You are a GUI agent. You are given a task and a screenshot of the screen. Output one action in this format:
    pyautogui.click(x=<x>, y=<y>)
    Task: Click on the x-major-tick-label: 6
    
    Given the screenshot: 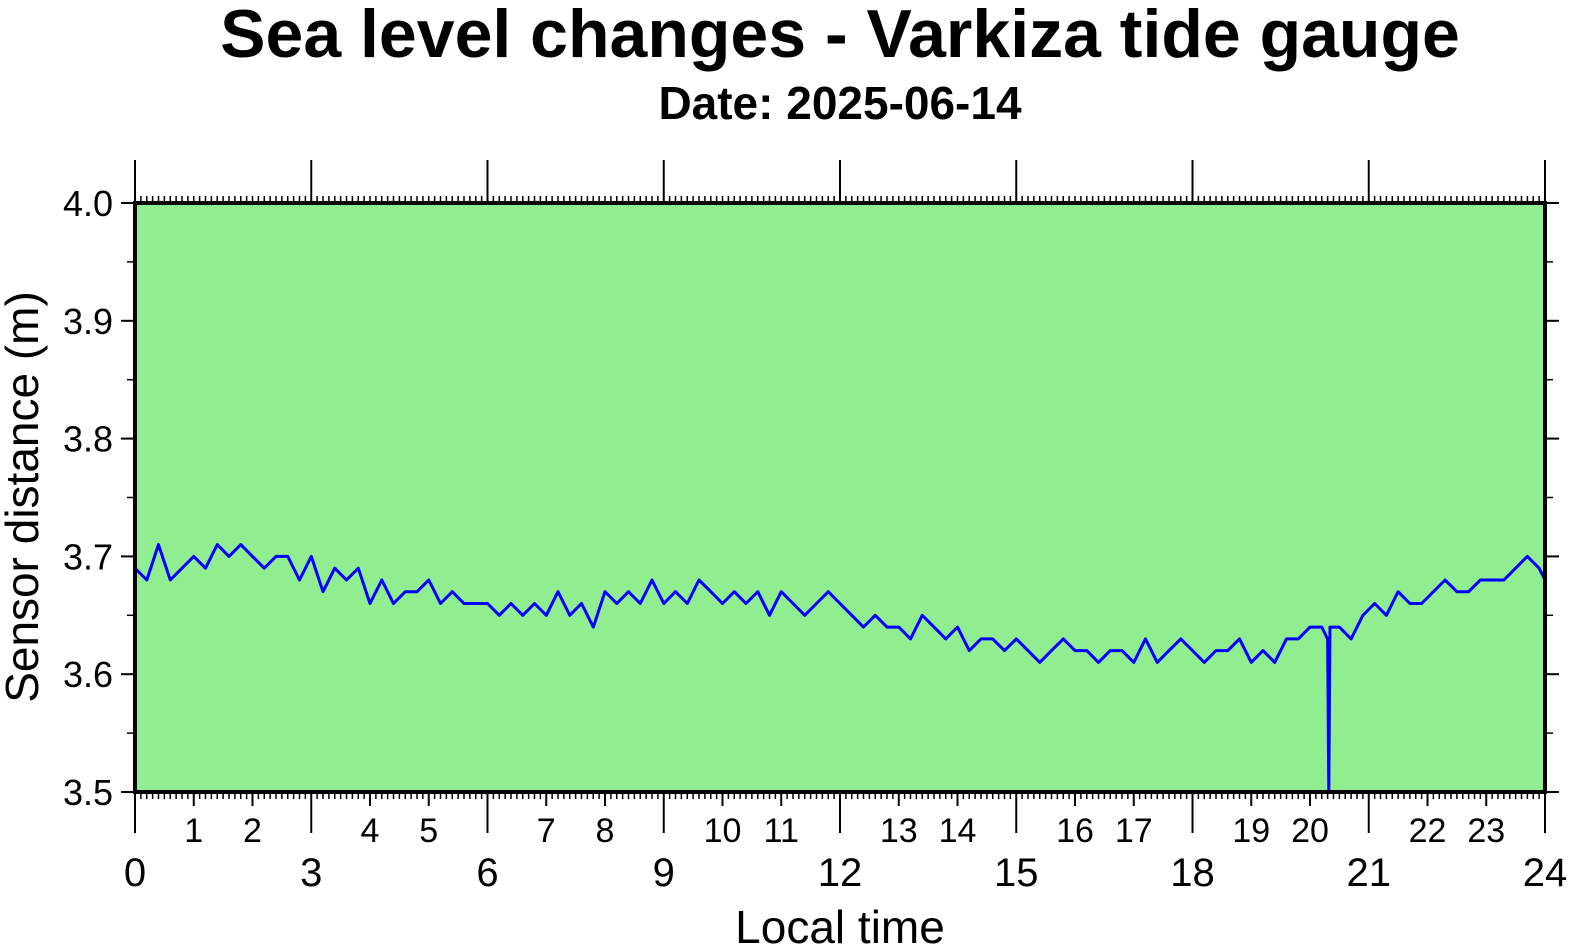 What is the action you would take?
    pyautogui.click(x=487, y=873)
    